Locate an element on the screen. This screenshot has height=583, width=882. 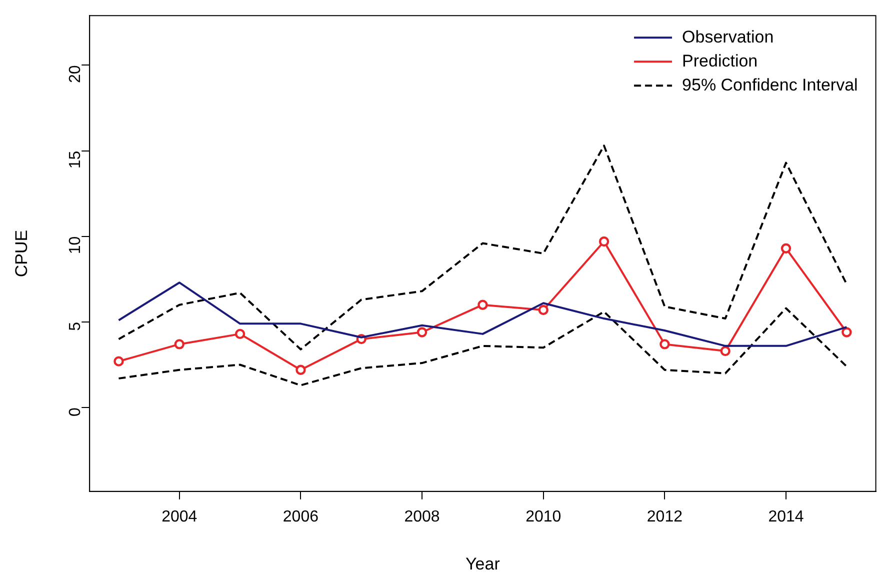
x-axis-title: Year is located at coordinates (483, 564).